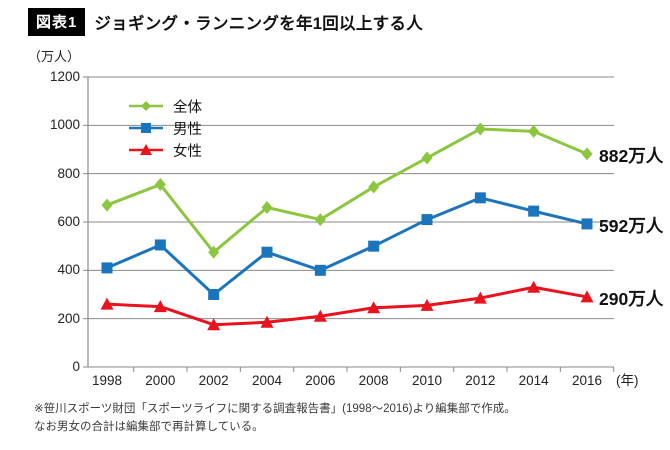  I want to click on y-axis-label: 400, so click(68, 270).